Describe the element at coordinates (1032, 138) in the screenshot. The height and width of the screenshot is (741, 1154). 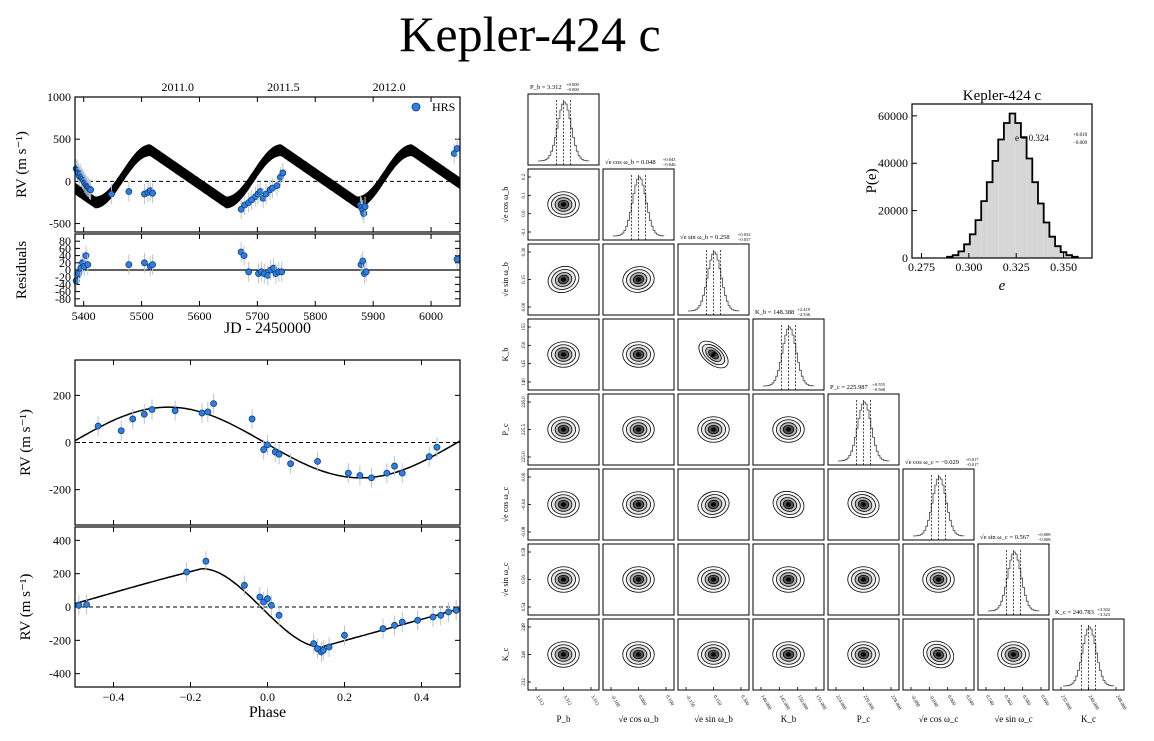
I see `annotation: e = 0.324` at that location.